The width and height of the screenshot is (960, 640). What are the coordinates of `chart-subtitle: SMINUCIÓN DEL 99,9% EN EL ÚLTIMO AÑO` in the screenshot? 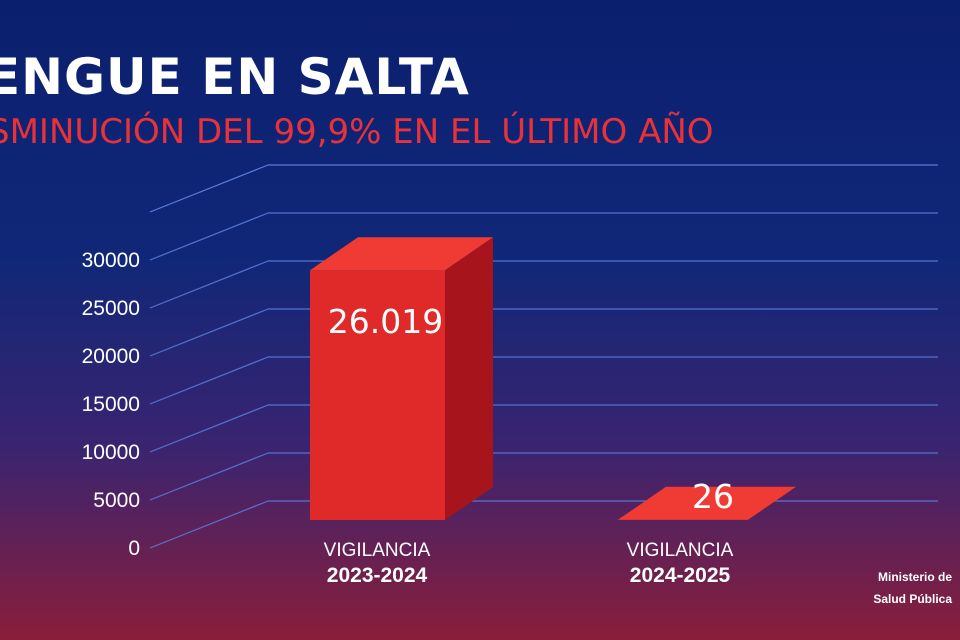 It's located at (357, 132).